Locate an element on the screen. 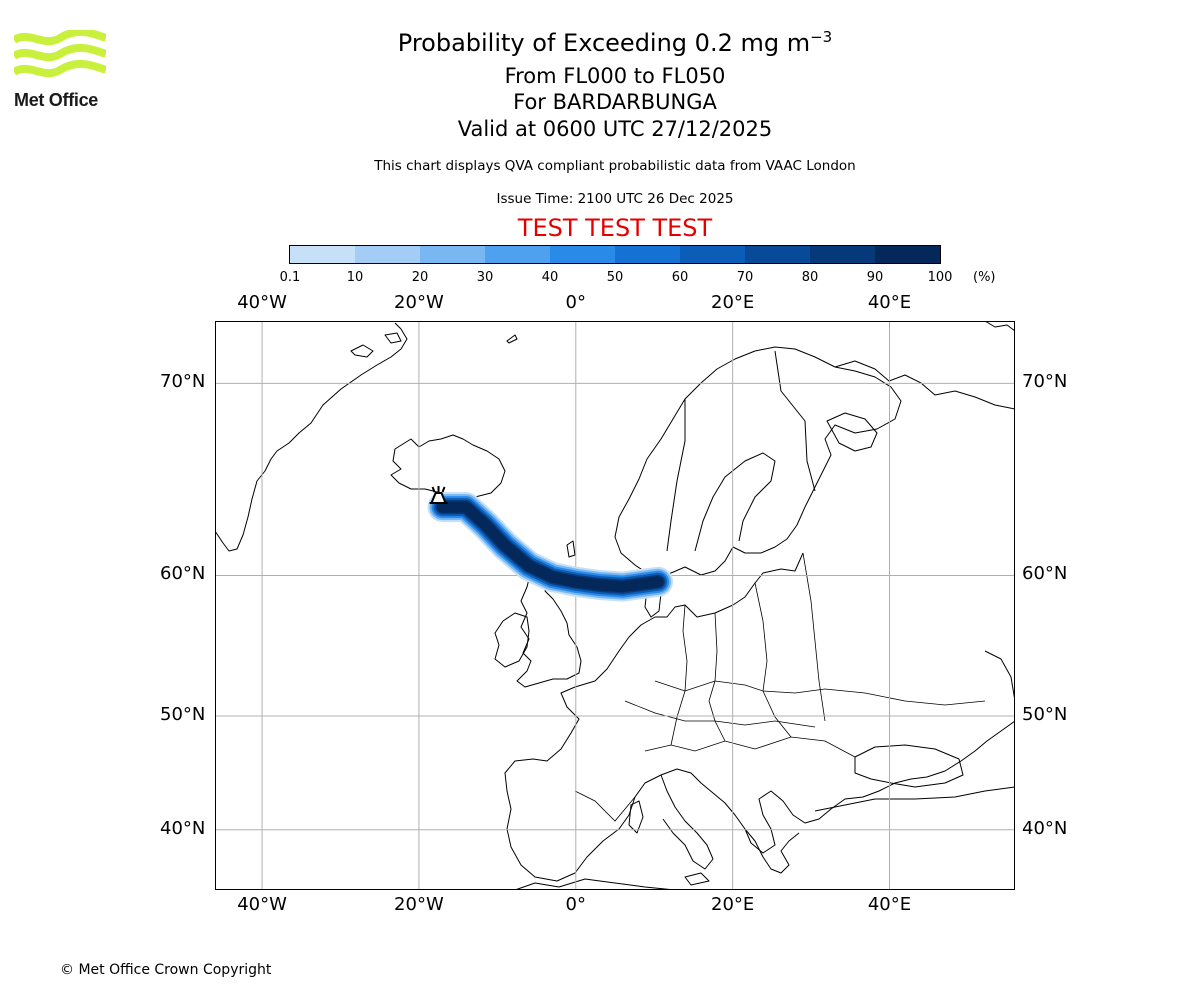 This screenshot has height=1000, width=1200. colorbar-tick-label: 30 is located at coordinates (485, 277).